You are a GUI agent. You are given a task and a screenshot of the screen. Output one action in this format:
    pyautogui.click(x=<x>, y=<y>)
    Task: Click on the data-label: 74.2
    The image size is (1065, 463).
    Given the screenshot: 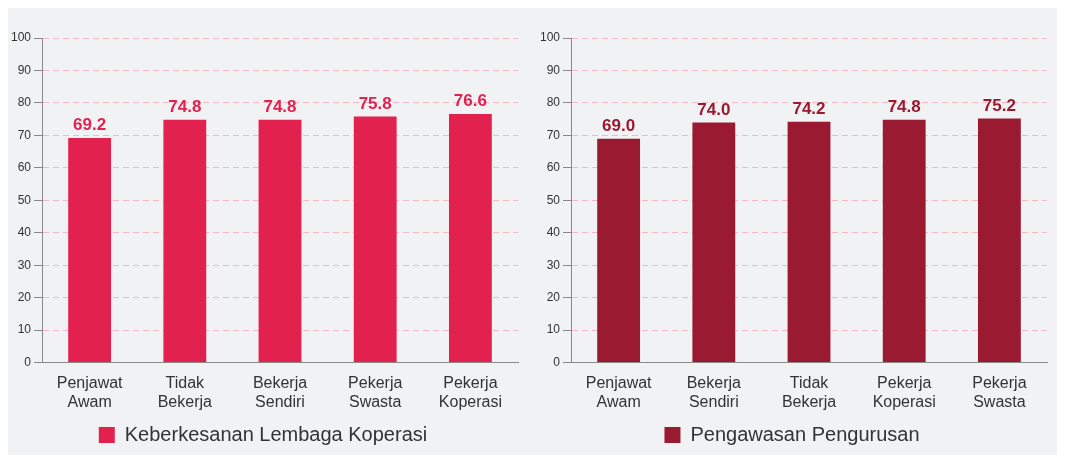 What is the action you would take?
    pyautogui.click(x=809, y=108)
    